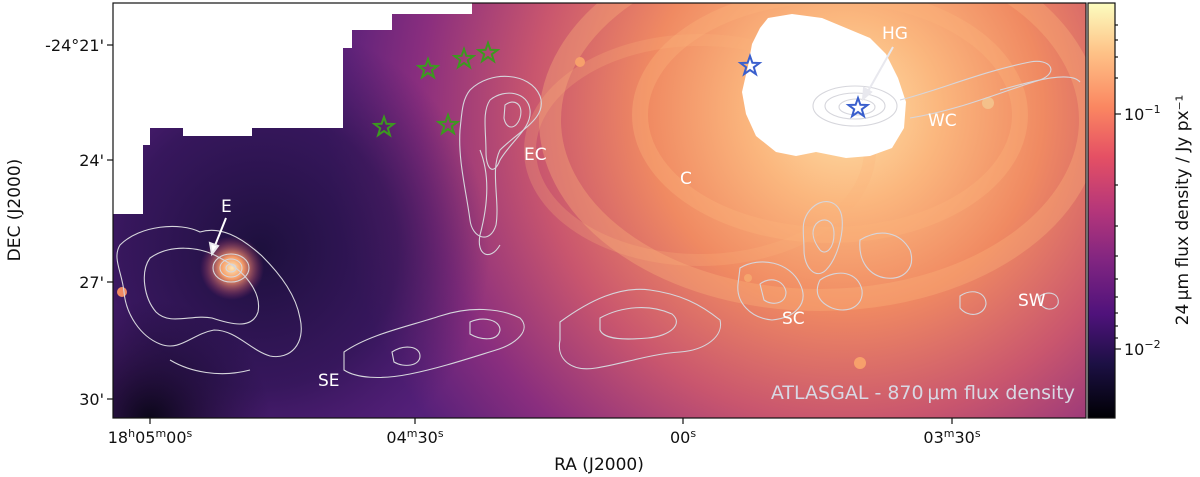 Image resolution: width=1200 pixels, height=477 pixels. What do you see at coordinates (436, 88) in the screenshot?
I see `green-star-markers` at bounding box center [436, 88].